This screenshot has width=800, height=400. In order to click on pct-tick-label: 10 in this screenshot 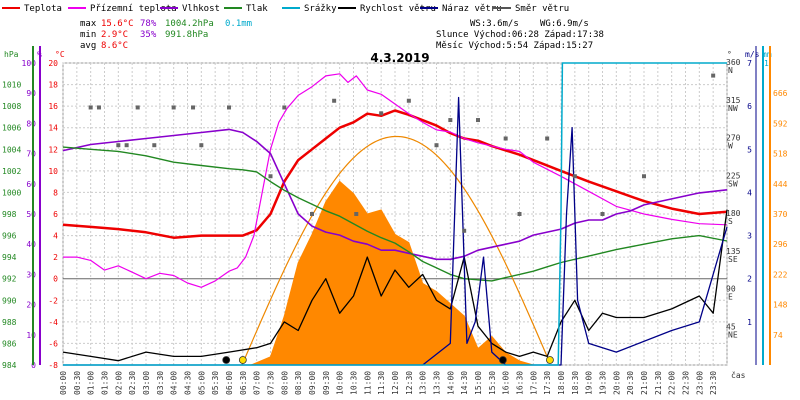, I will do `click(31, 335)`.